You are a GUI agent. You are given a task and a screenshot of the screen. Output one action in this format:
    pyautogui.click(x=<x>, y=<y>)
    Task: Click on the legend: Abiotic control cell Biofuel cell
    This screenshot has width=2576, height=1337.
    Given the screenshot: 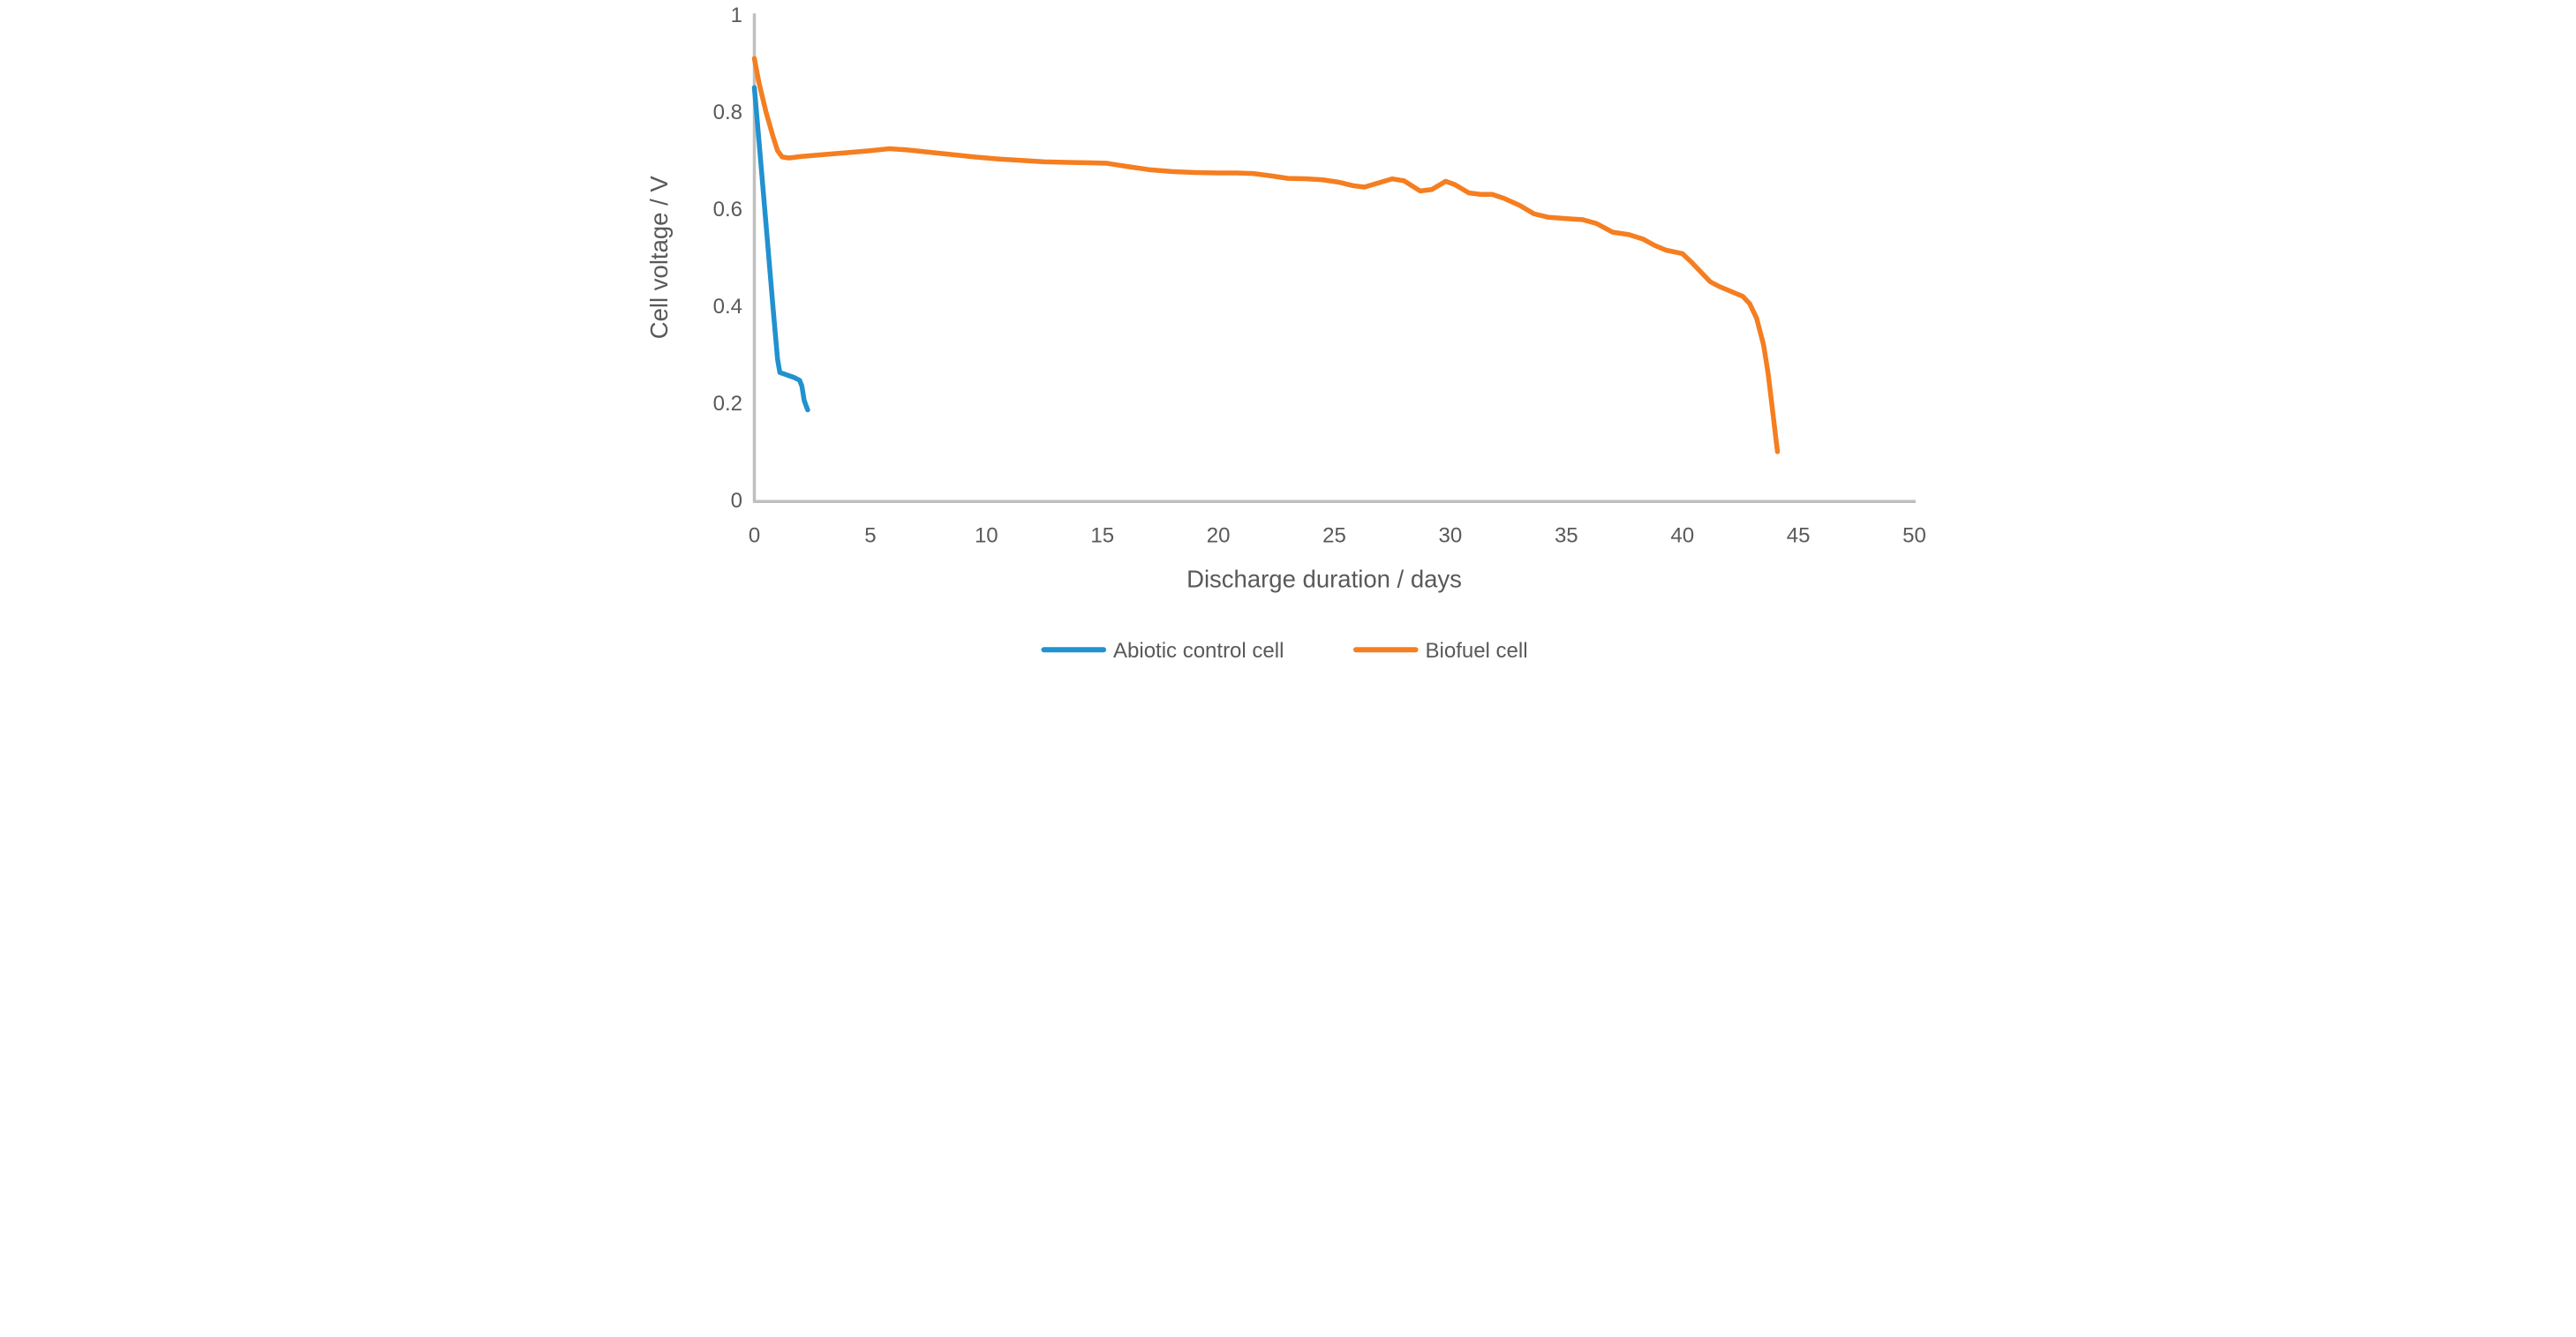 What is the action you would take?
    pyautogui.click(x=1284, y=651)
    